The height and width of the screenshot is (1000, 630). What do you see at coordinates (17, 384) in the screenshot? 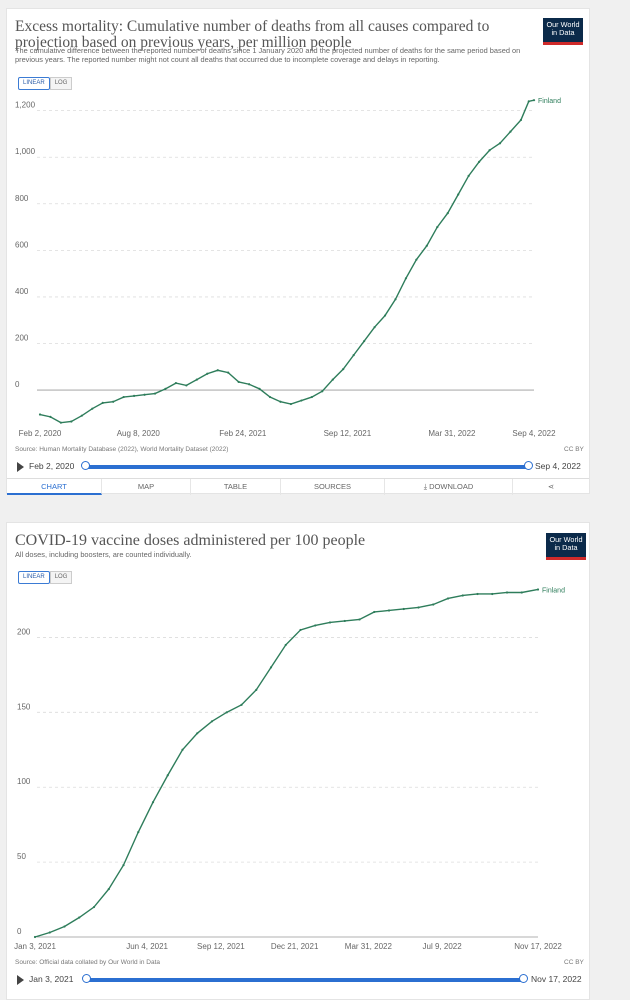
I see `y-tick-label: 0` at bounding box center [17, 384].